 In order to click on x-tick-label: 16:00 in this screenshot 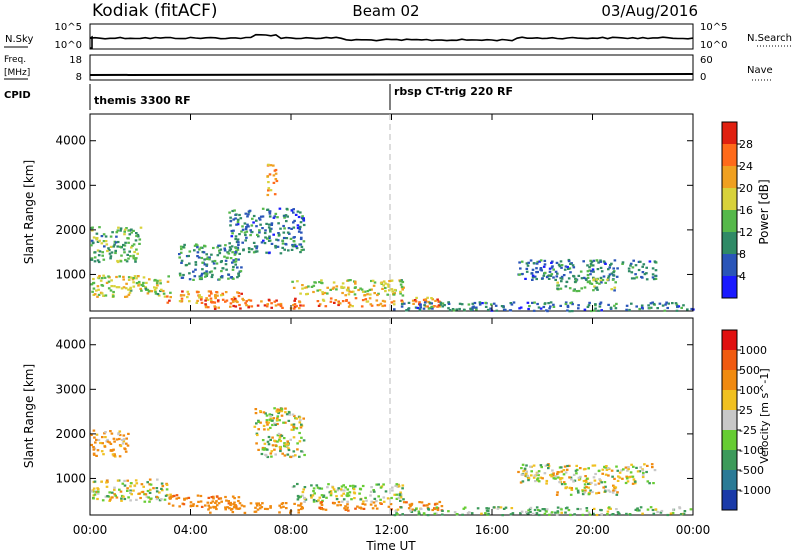, I will do `click(492, 530)`.